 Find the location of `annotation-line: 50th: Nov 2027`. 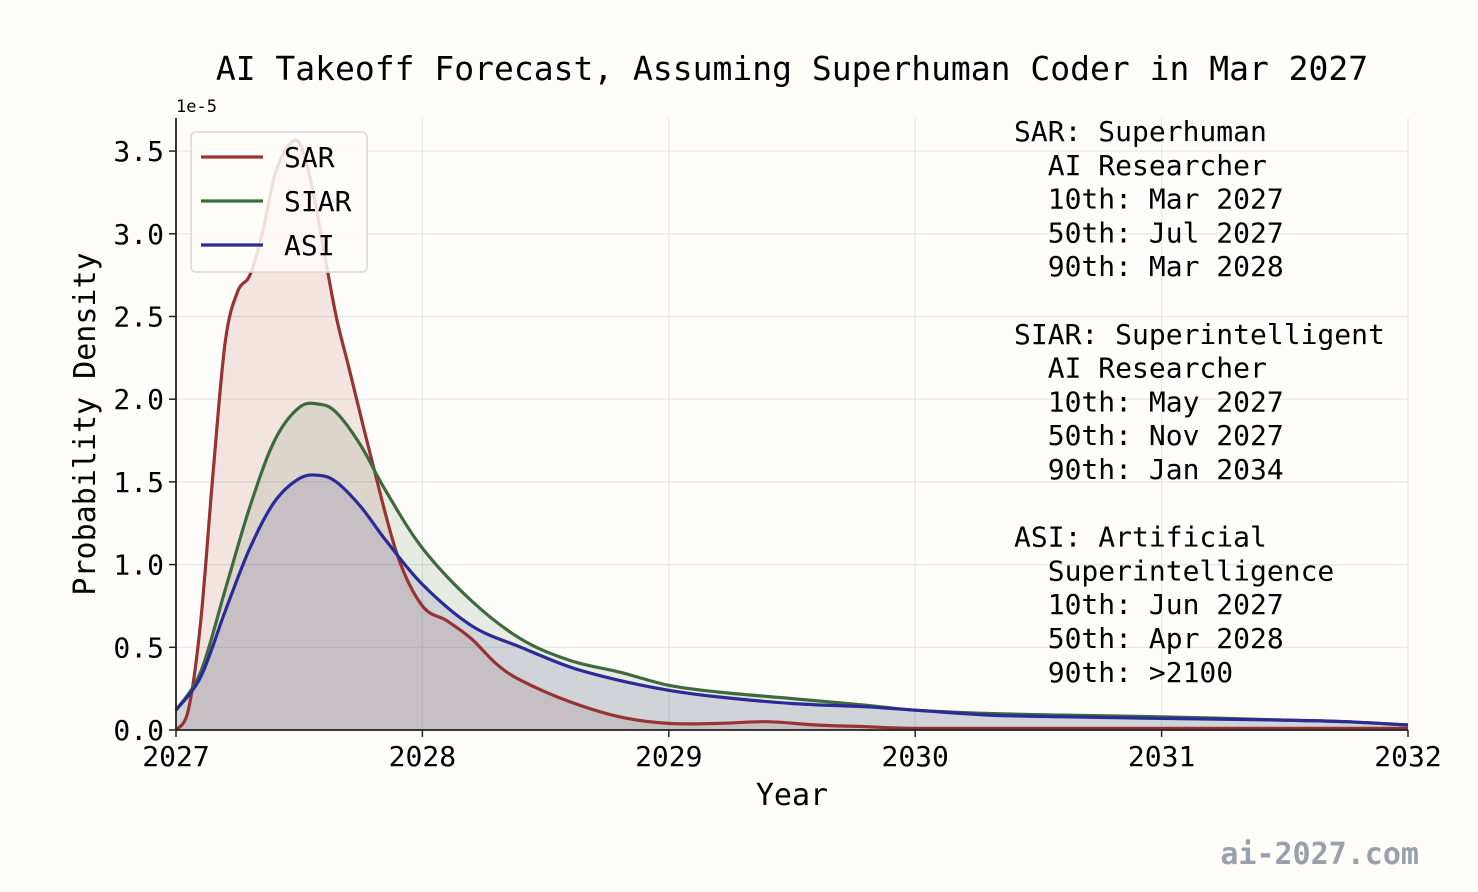

annotation-line: 50th: Nov 2027 is located at coordinates (1149, 435).